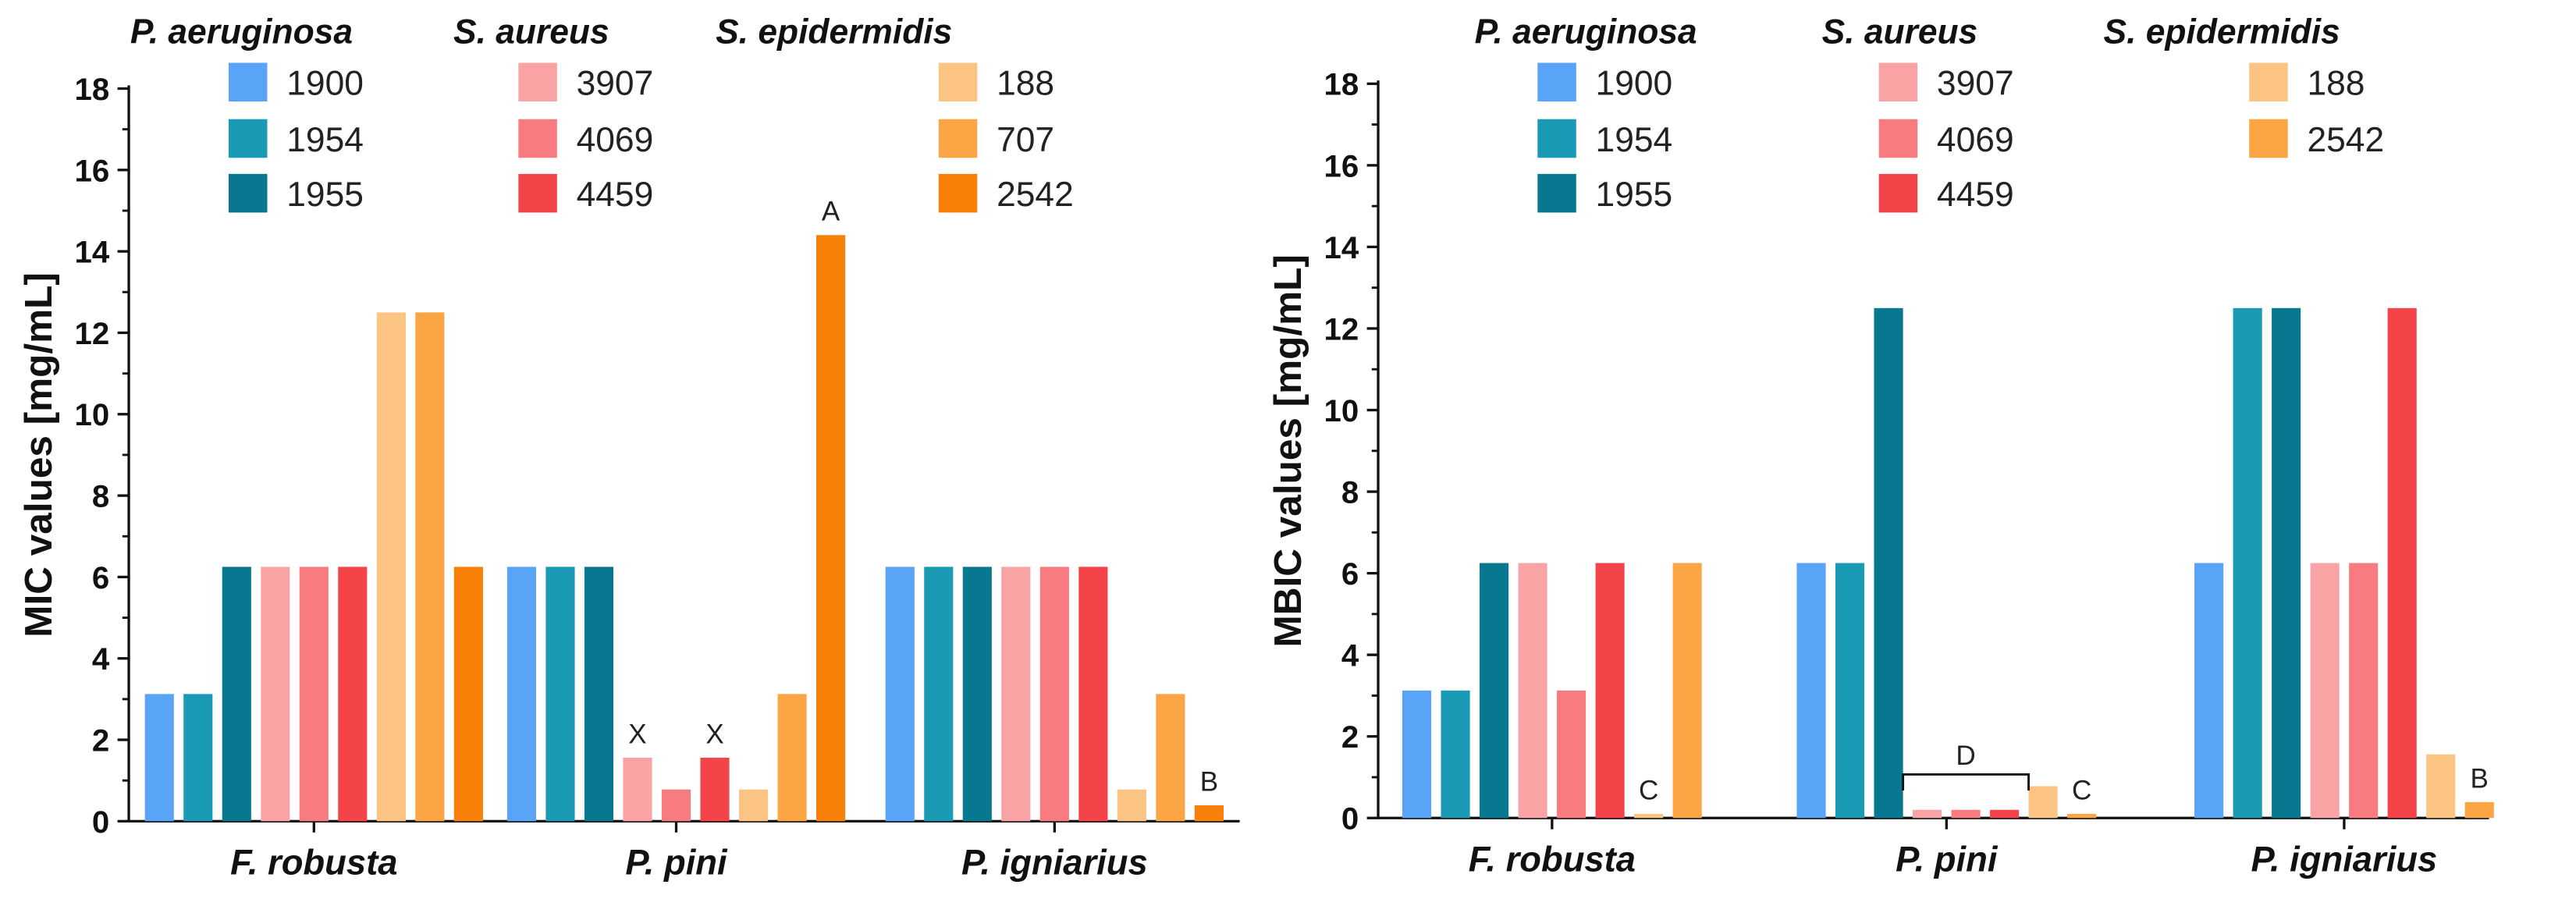 This screenshot has height=913, width=2576. Describe the element at coordinates (714, 734) in the screenshot. I see `annotation-label: X` at that location.